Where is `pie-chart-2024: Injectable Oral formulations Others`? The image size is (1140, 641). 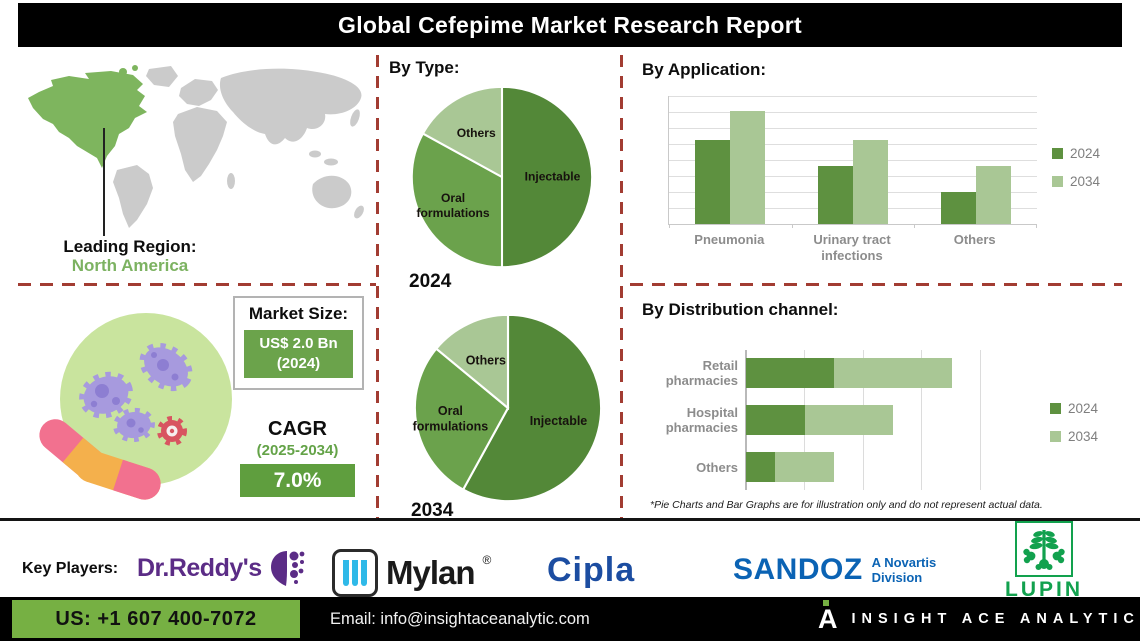
pie-chart-2024: Injectable Oral formulations Others is located at coordinates (502, 177).